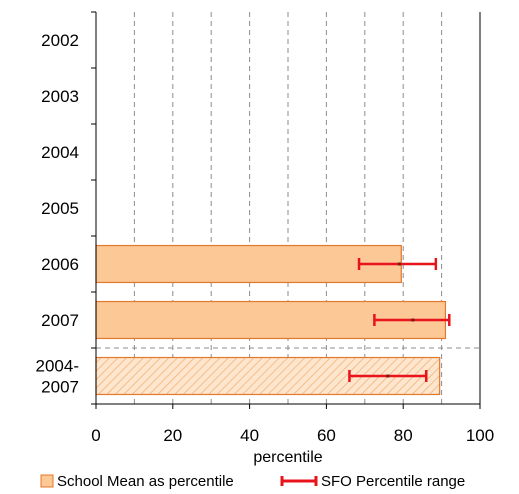 This screenshot has height=494, width=519. I want to click on legend-label-school-mean: School Mean as percentile, so click(145, 481).